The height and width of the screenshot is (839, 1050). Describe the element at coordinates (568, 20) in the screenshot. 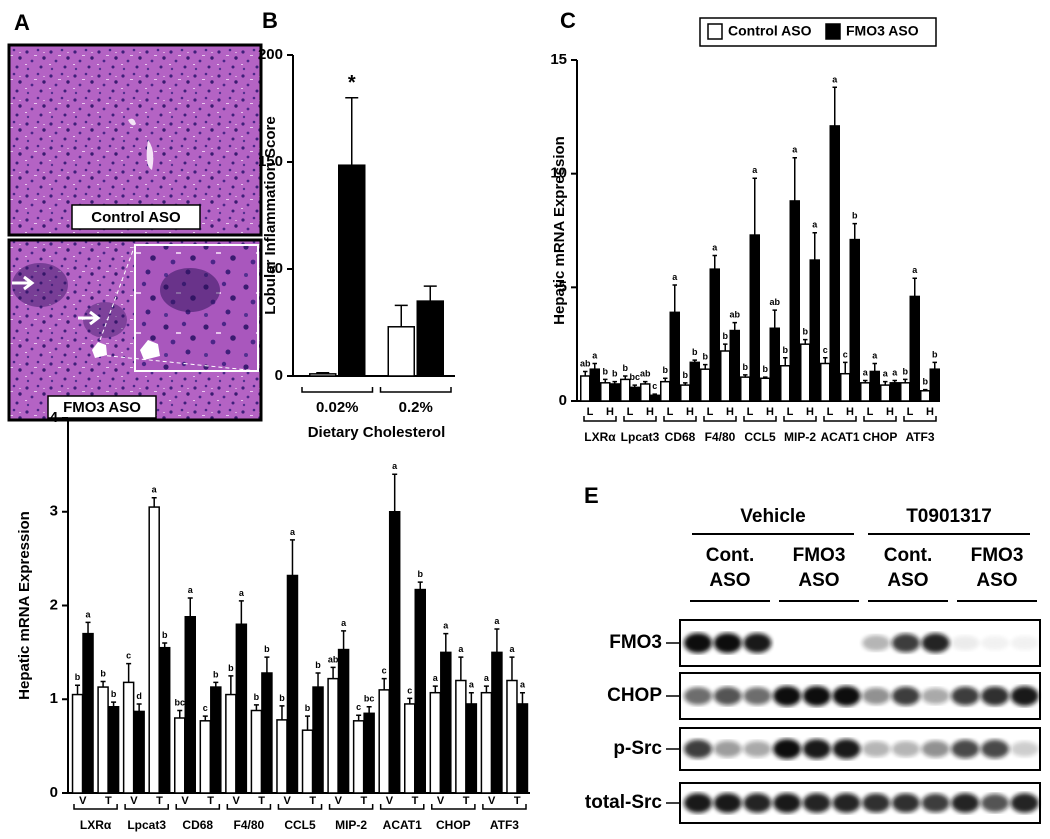

I see `panel-label: C` at that location.